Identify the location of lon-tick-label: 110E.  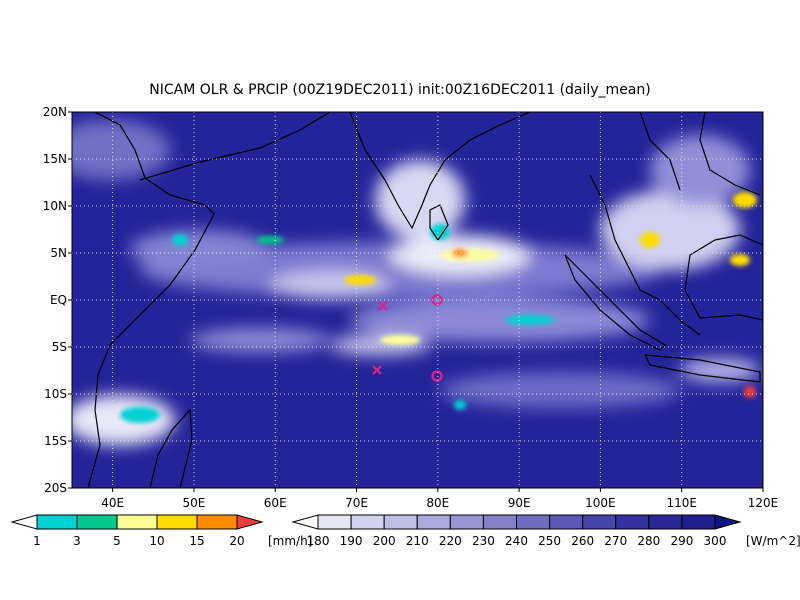
(681, 503).